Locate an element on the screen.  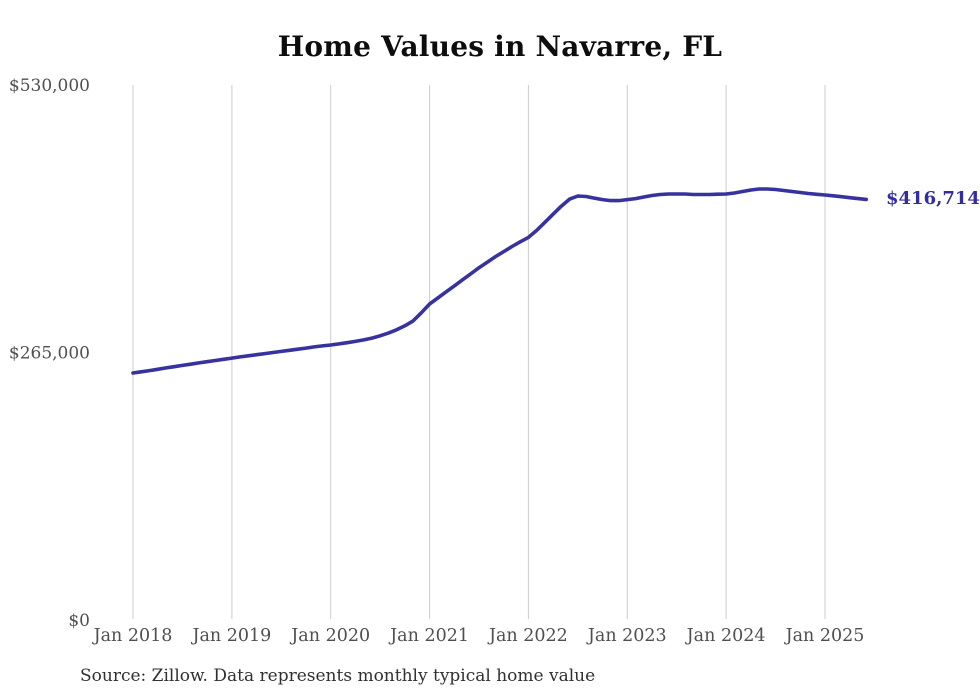
x-axis-tick-label: Jan 2021 is located at coordinates (428, 636).